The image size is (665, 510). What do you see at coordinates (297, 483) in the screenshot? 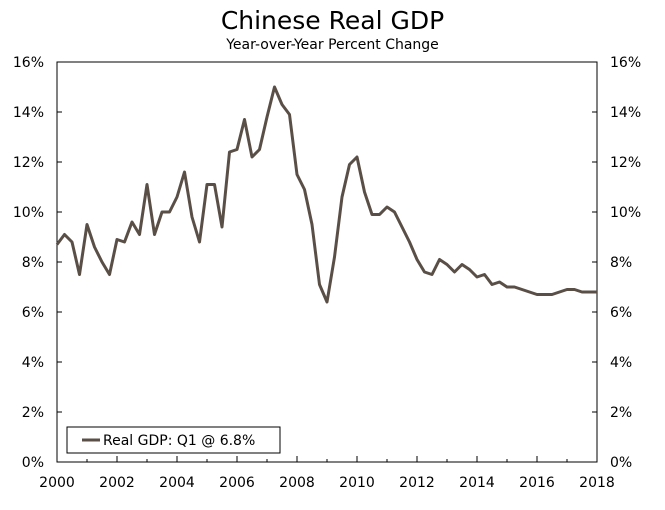
I see `x-tick-label: 2008` at bounding box center [297, 483].